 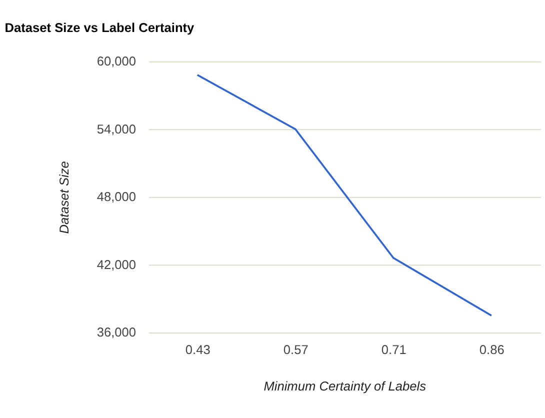 I want to click on y-tick-label: 36,000, so click(x=116, y=332).